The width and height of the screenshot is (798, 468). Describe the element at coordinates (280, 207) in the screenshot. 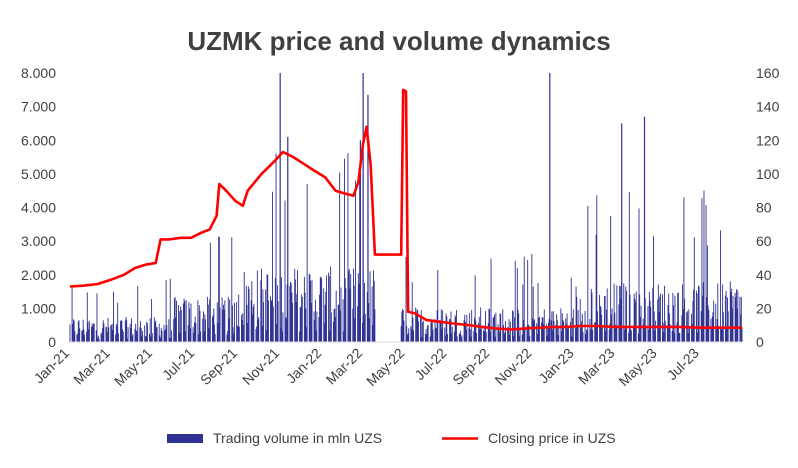

I see `volume-bar-spike` at that location.